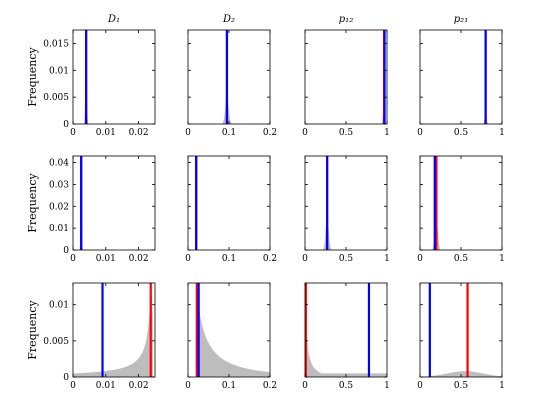 The height and width of the screenshot is (420, 560). I want to click on ylabel-row-0: Frequency, so click(32, 76).